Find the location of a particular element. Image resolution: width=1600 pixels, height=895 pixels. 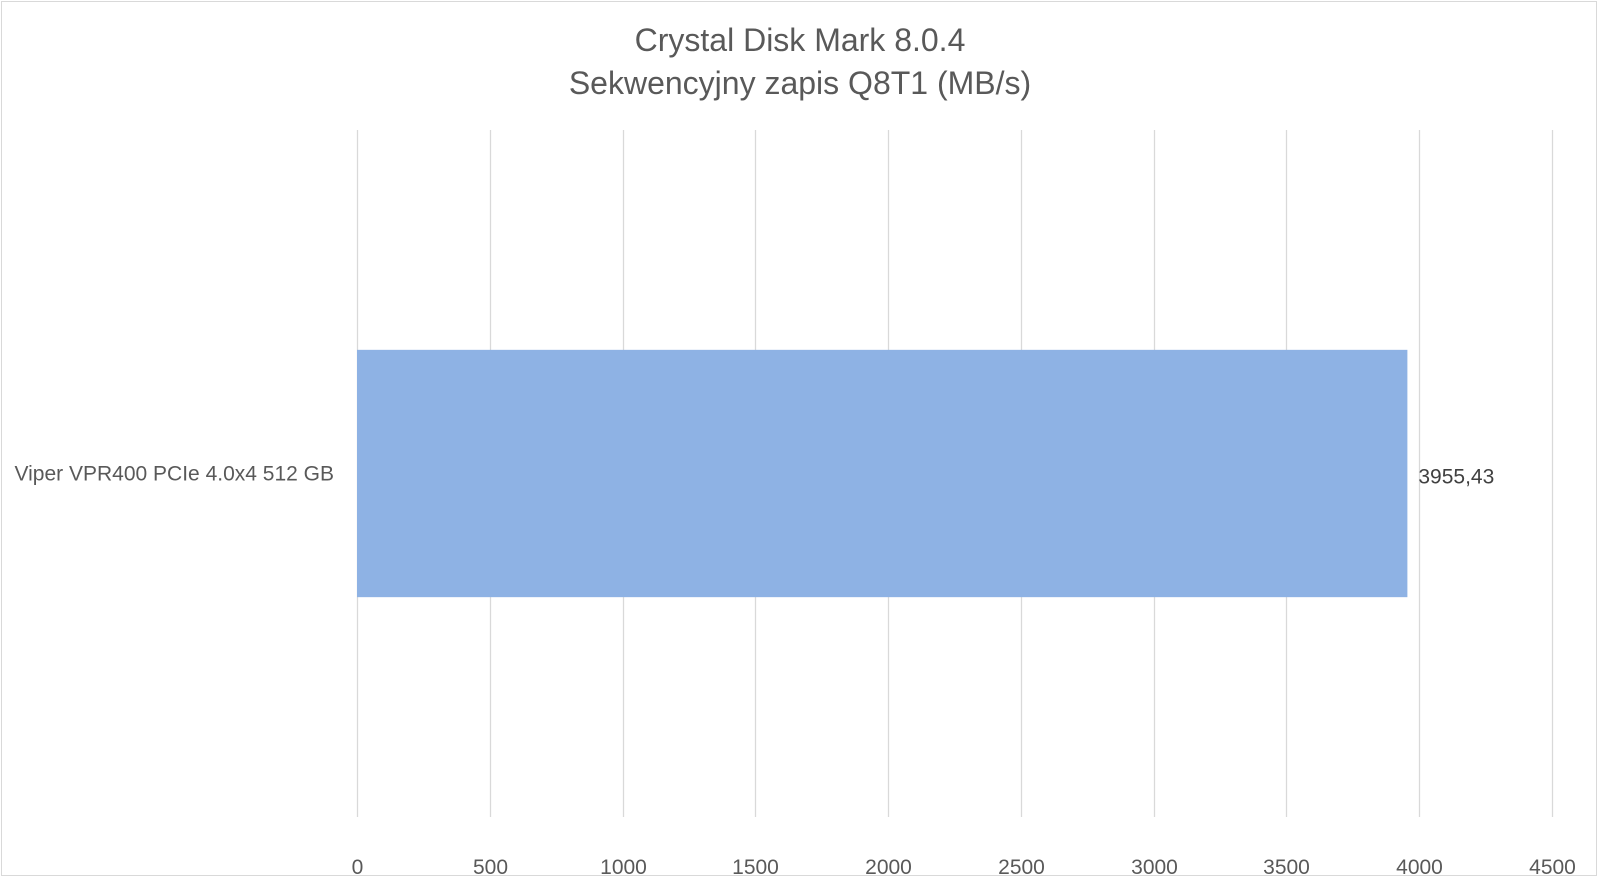

x-tick-label-1000: 1000 is located at coordinates (623, 867).